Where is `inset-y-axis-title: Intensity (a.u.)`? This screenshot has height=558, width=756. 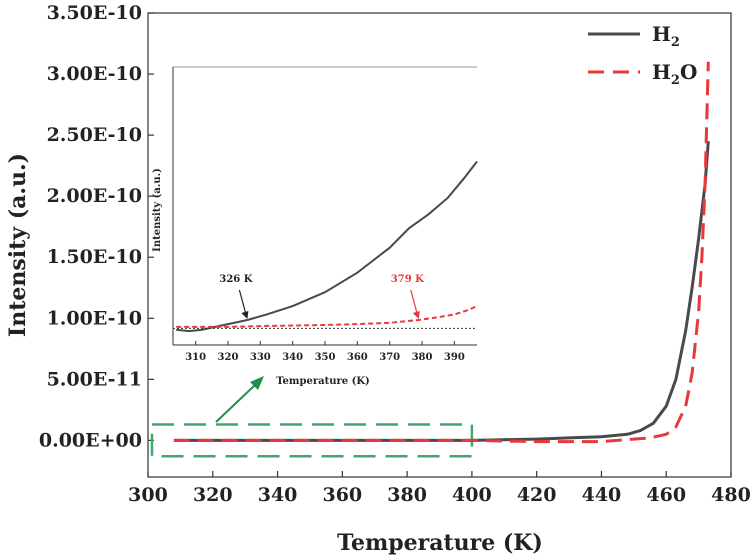 inset-y-axis-title: Intensity (a.u.) is located at coordinates (157, 210).